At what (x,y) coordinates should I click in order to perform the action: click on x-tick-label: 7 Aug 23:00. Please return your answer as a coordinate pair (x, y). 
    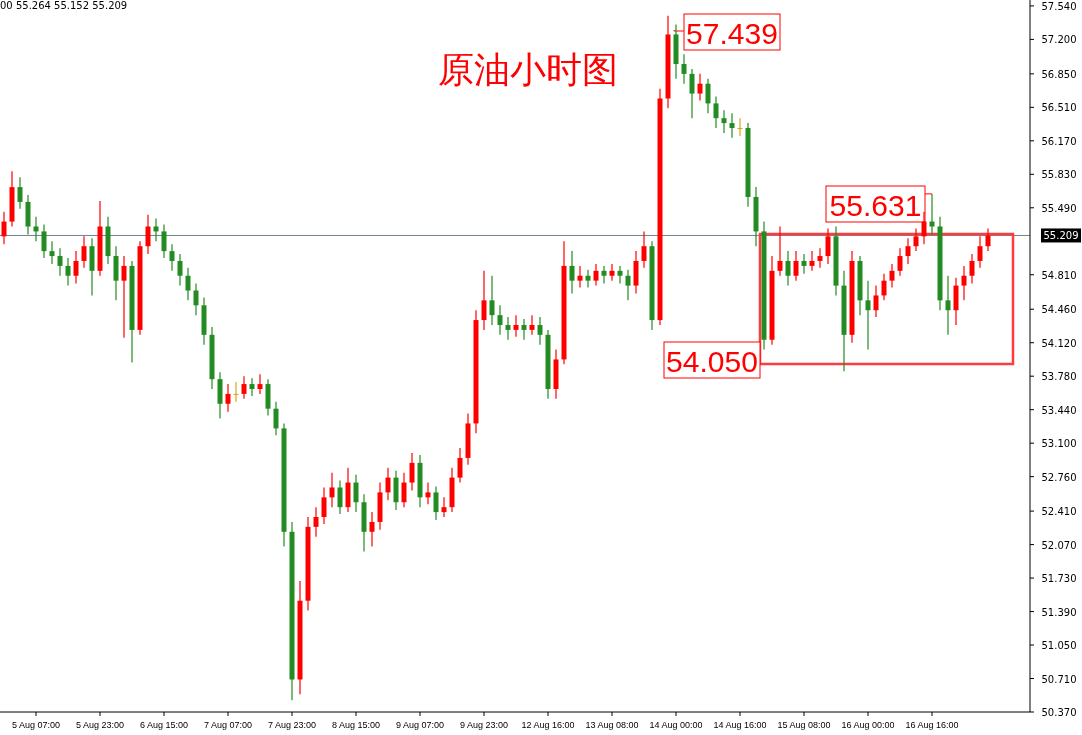
    Looking at the image, I should click on (292, 725).